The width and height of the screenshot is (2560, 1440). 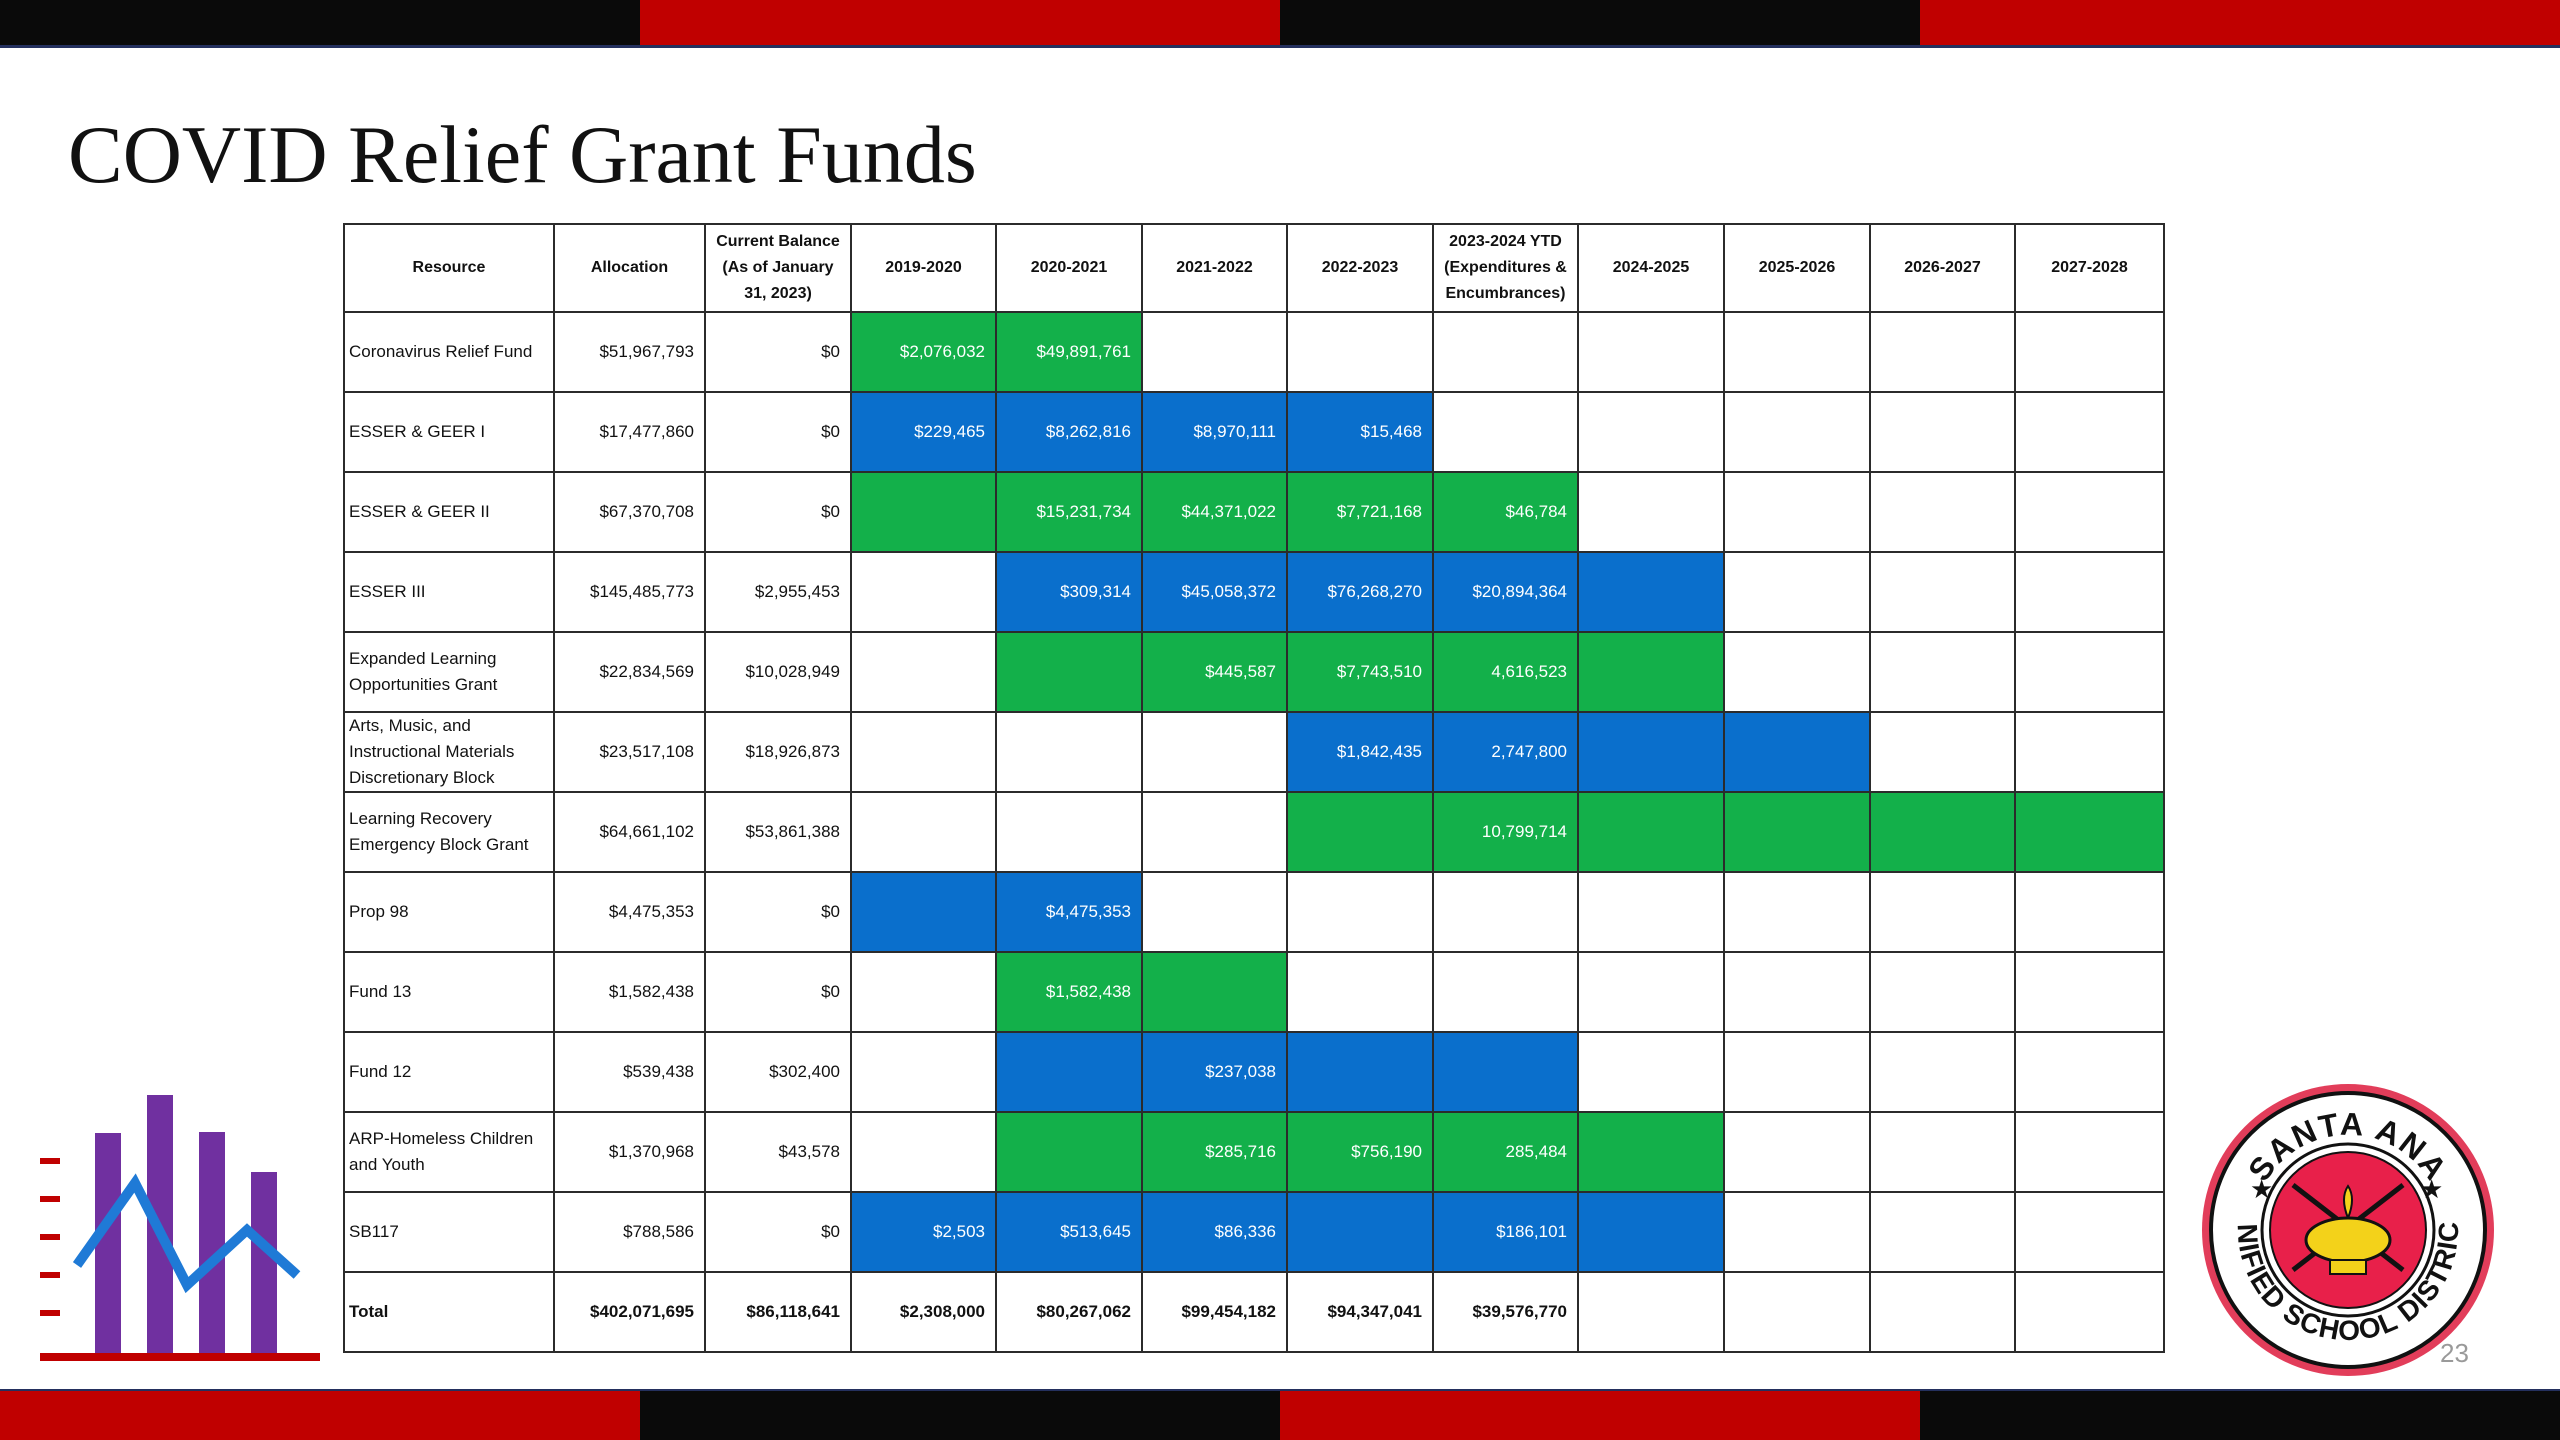 What do you see at coordinates (1280, 1390) in the screenshot?
I see `bottom-bar-line` at bounding box center [1280, 1390].